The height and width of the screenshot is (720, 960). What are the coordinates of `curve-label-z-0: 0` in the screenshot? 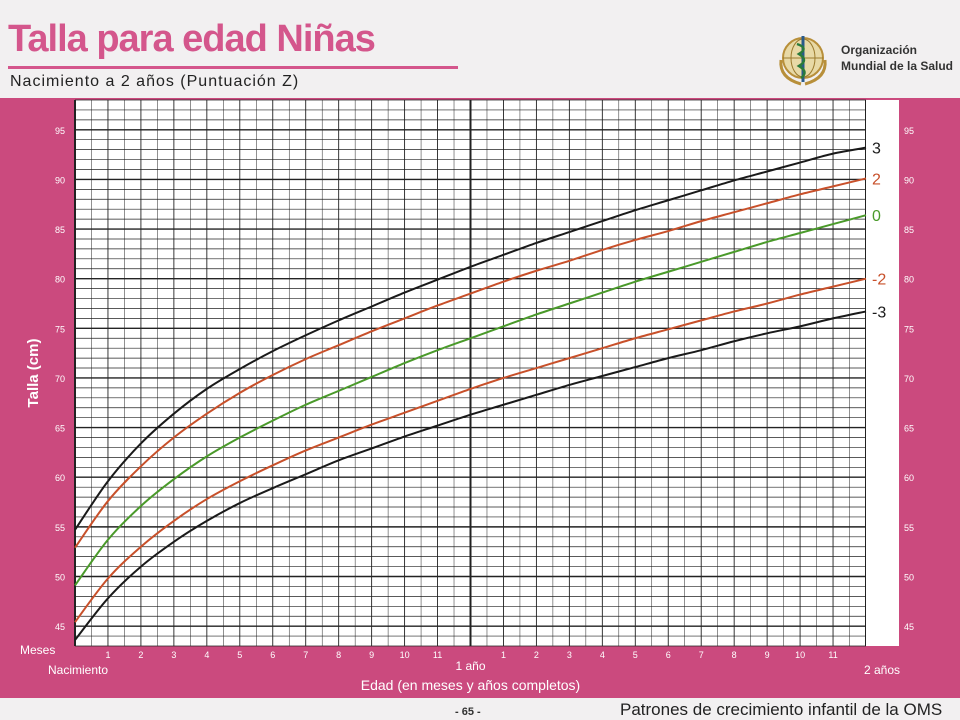 It's located at (876, 216).